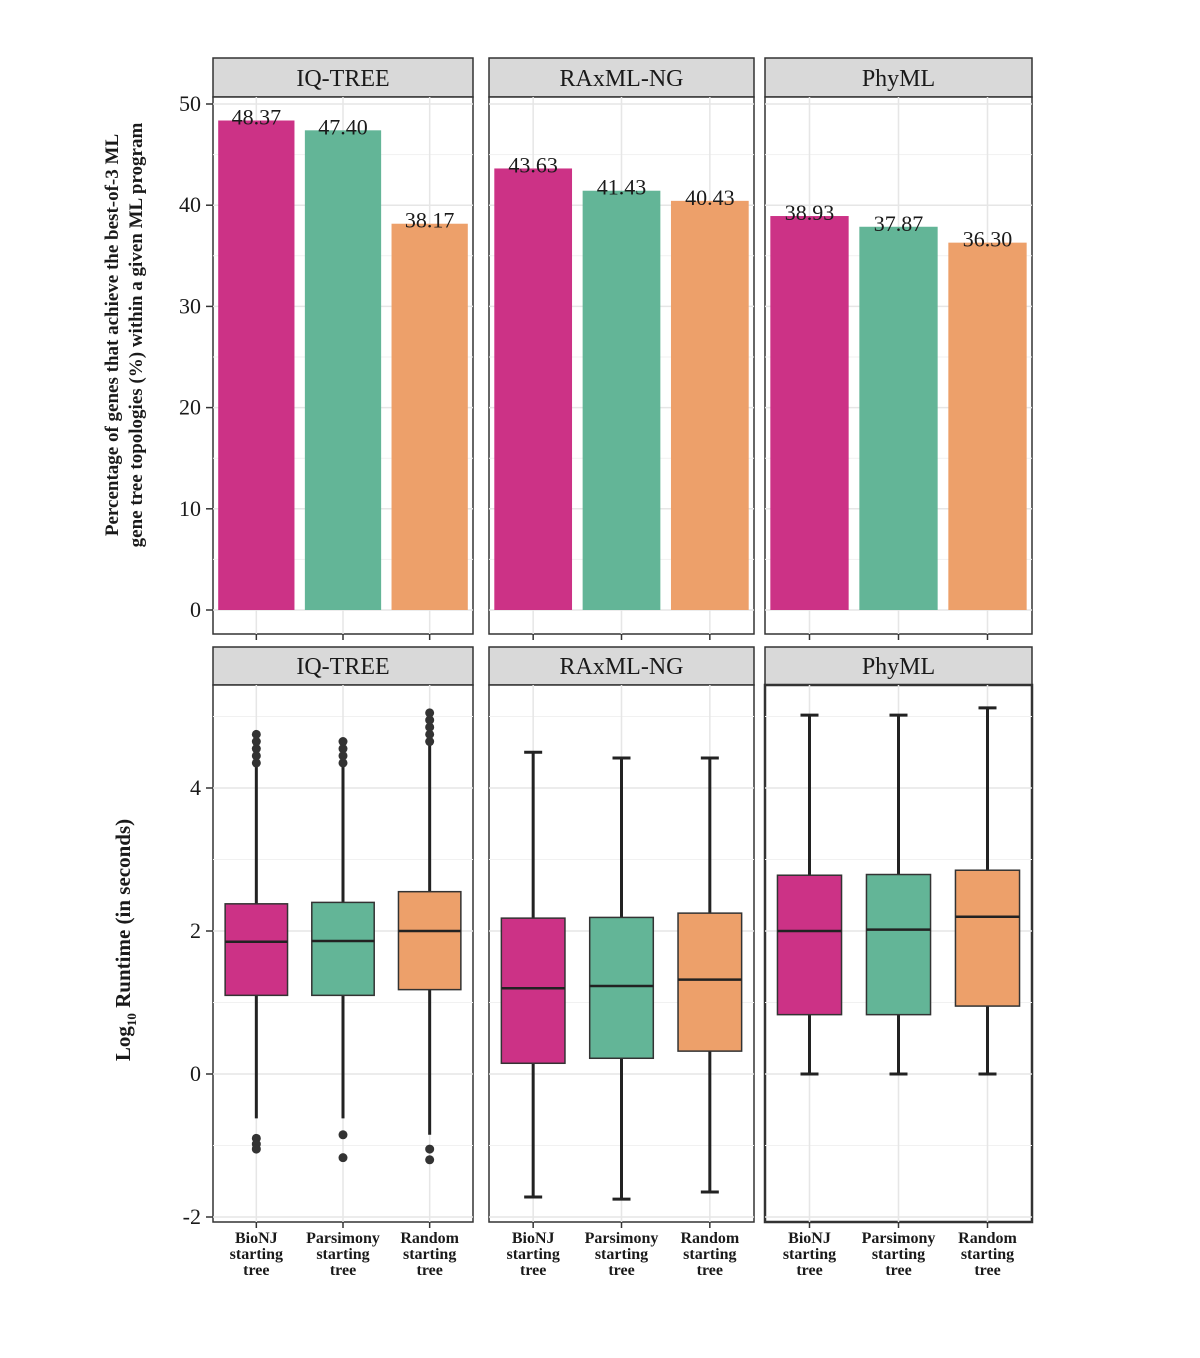 Image resolution: width=1200 pixels, height=1358 pixels. I want to click on bar-value-label: 47.40, so click(343, 126).